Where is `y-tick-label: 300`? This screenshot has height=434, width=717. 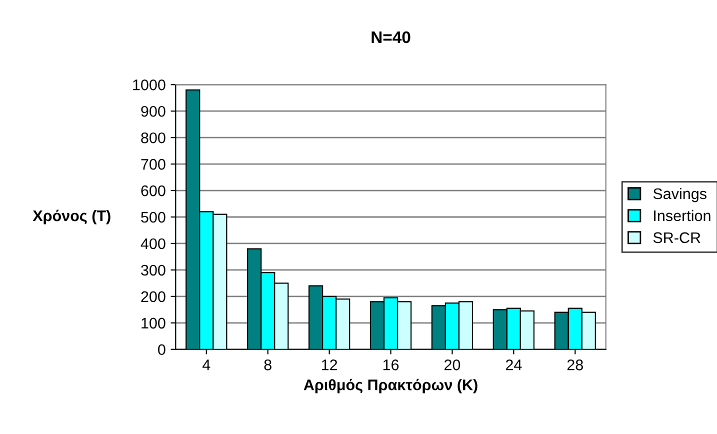 y-tick-label: 300 is located at coordinates (153, 270).